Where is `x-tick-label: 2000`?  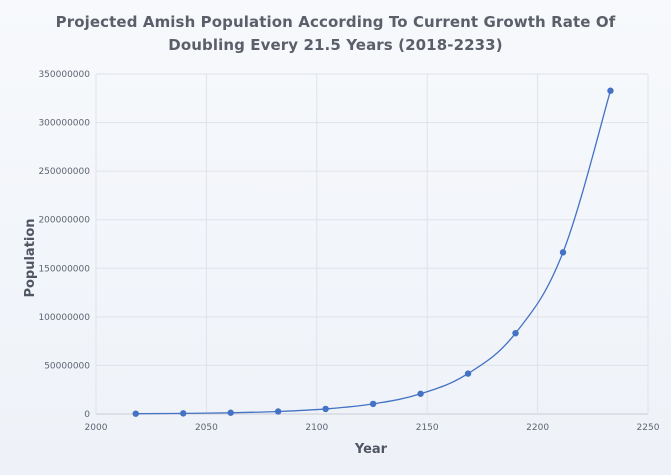
x-tick-label: 2000 is located at coordinates (96, 428).